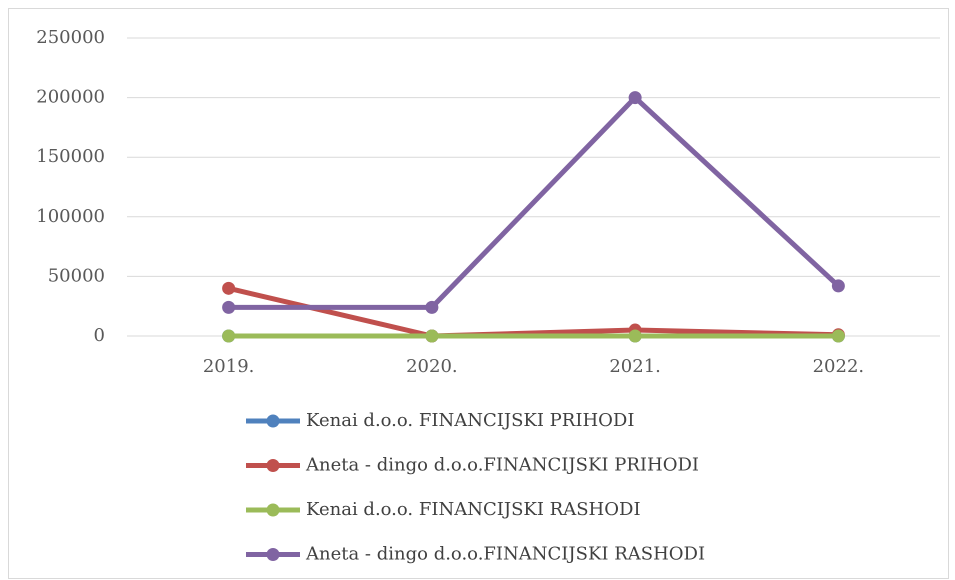 The image size is (955, 580). Describe the element at coordinates (229, 366) in the screenshot. I see `x-tick-label: 2019.` at that location.